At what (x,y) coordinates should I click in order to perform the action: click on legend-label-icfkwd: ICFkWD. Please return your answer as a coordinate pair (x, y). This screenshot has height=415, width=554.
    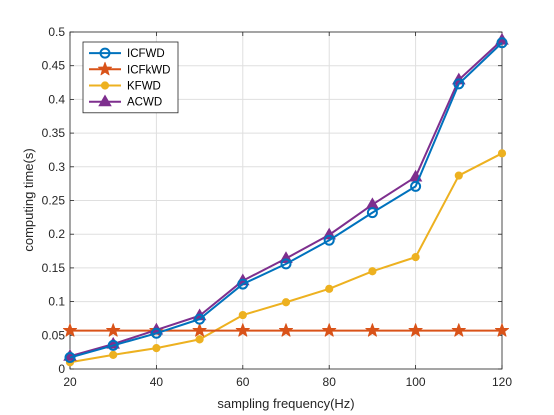
    Looking at the image, I should click on (148, 70).